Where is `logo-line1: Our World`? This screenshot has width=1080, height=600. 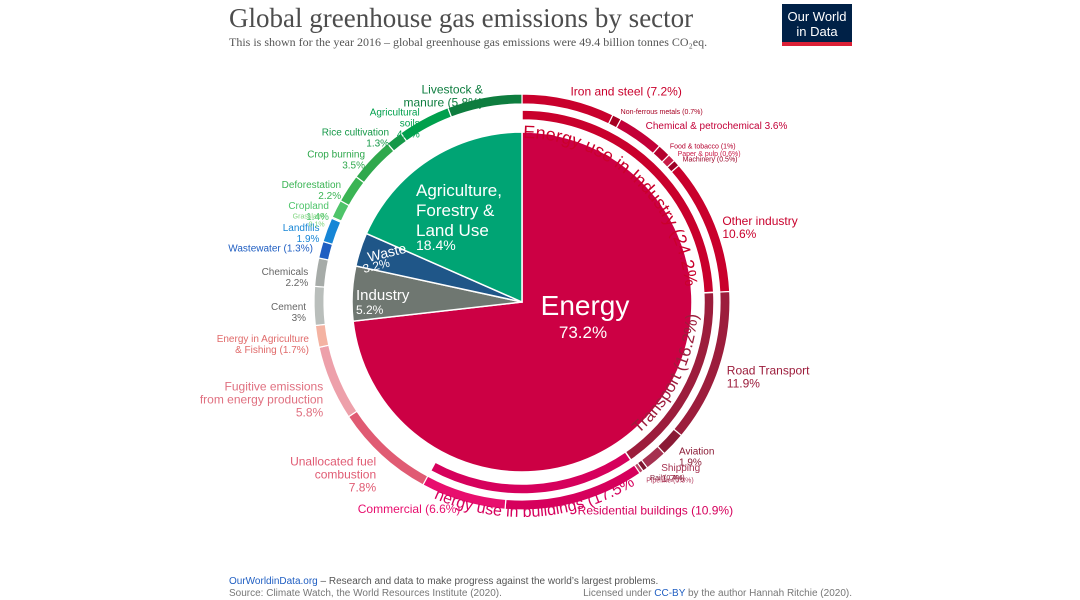 logo-line1: Our World is located at coordinates (817, 16).